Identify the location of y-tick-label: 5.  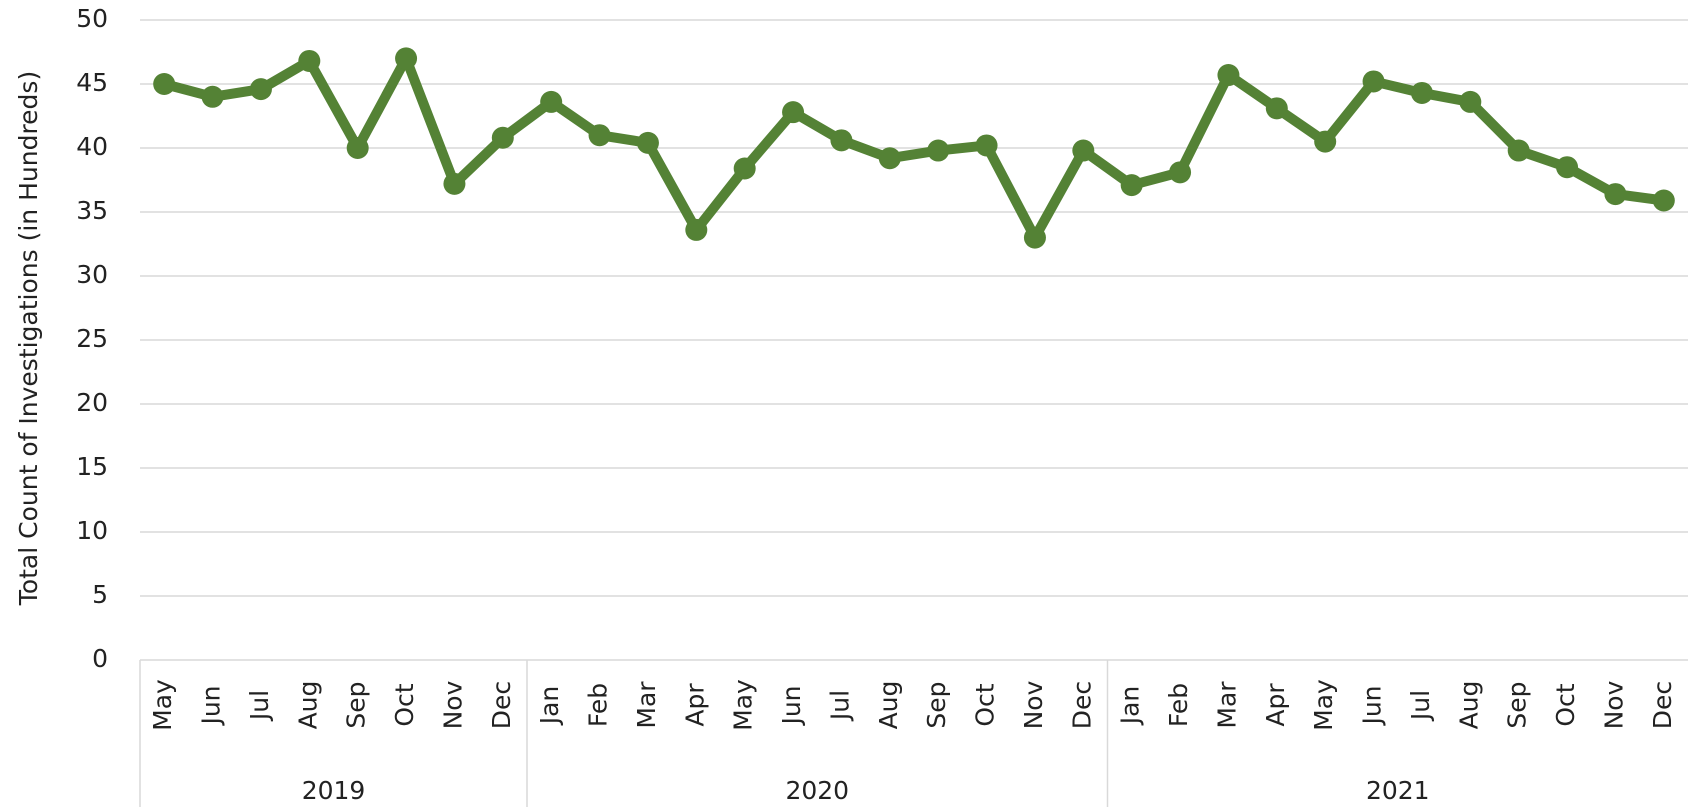
(100, 594).